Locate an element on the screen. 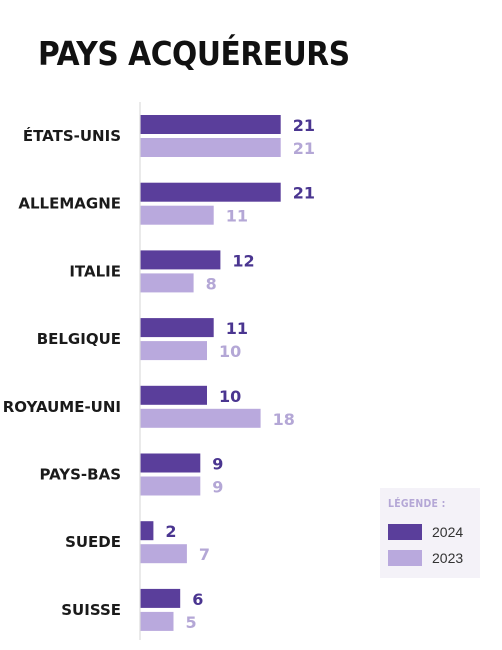  legend-label-2024: 2024 is located at coordinates (448, 532).